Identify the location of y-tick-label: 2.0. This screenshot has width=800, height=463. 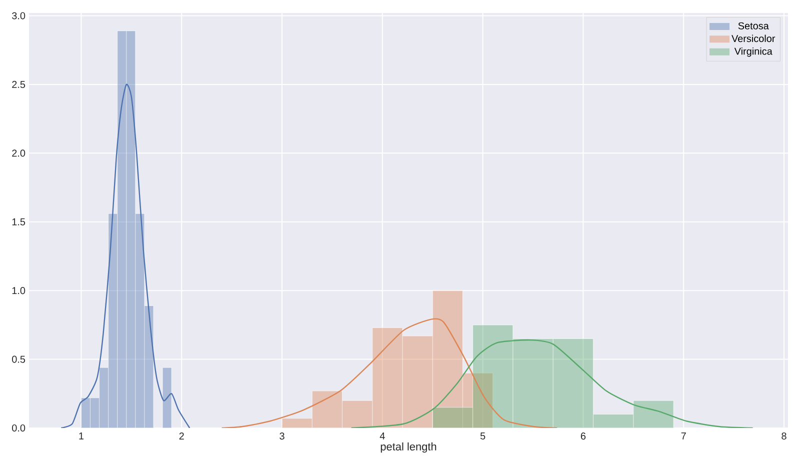
(19, 153).